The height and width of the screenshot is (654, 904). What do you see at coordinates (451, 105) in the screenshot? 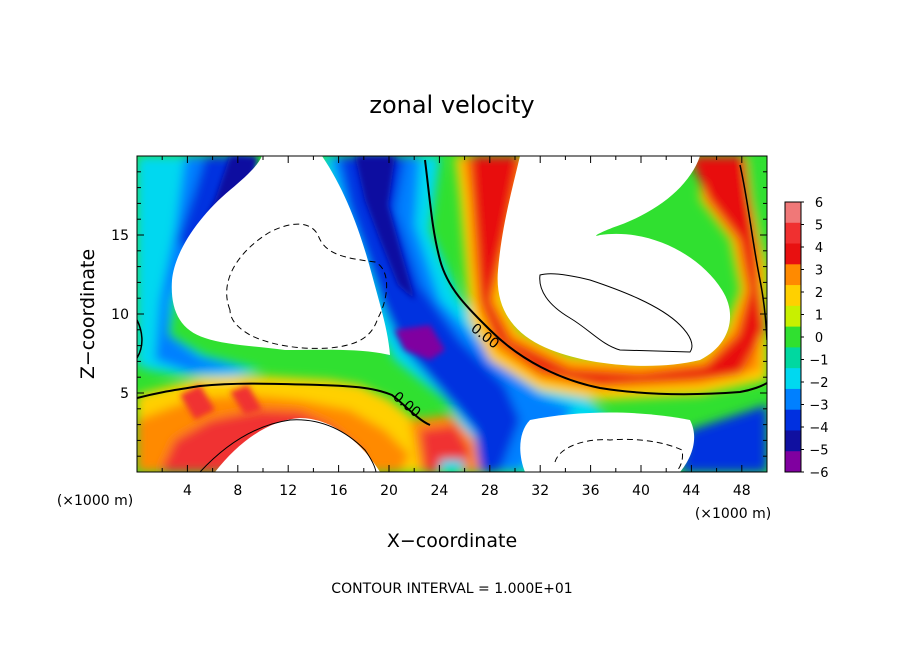
I see `chart-title: zonal velocity` at bounding box center [451, 105].